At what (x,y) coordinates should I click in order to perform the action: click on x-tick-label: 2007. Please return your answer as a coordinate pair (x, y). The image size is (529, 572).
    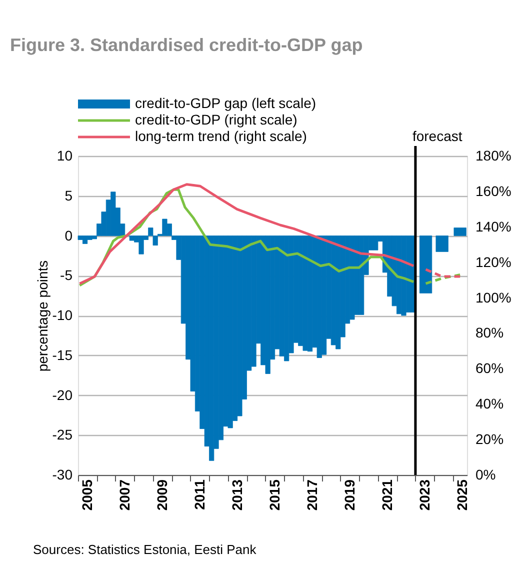
    Looking at the image, I should click on (124, 495).